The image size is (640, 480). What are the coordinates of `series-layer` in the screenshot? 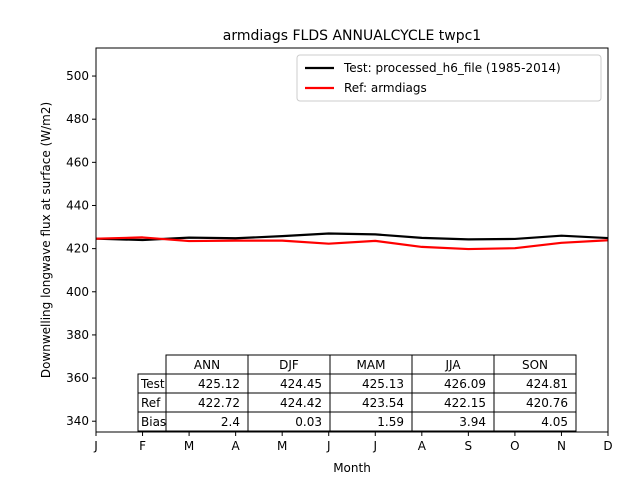 It's located at (352, 241).